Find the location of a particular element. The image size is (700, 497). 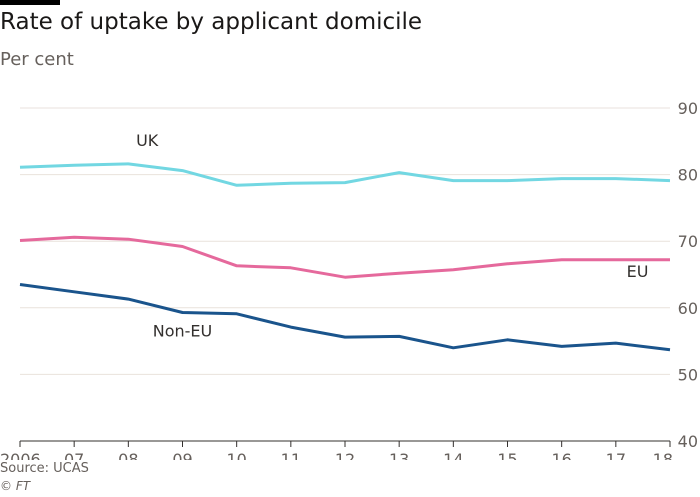

x-tick-label: 18 is located at coordinates (663, 455).